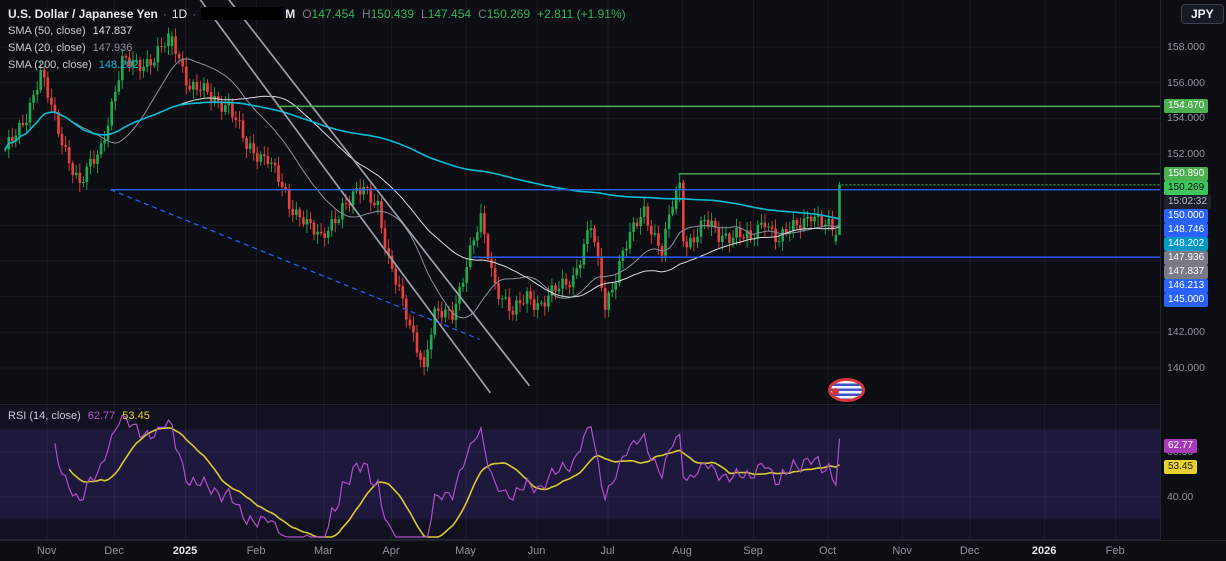 Image resolution: width=1226 pixels, height=561 pixels. What do you see at coordinates (307, 13) in the screenshot?
I see `open-label: O` at bounding box center [307, 13].